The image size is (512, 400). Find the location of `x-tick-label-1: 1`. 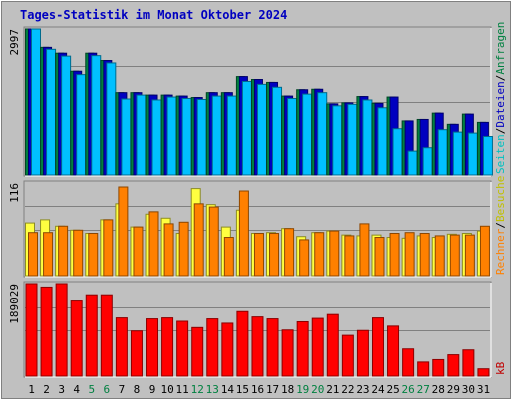

x-tick-label-1: 1 is located at coordinates (31, 389).